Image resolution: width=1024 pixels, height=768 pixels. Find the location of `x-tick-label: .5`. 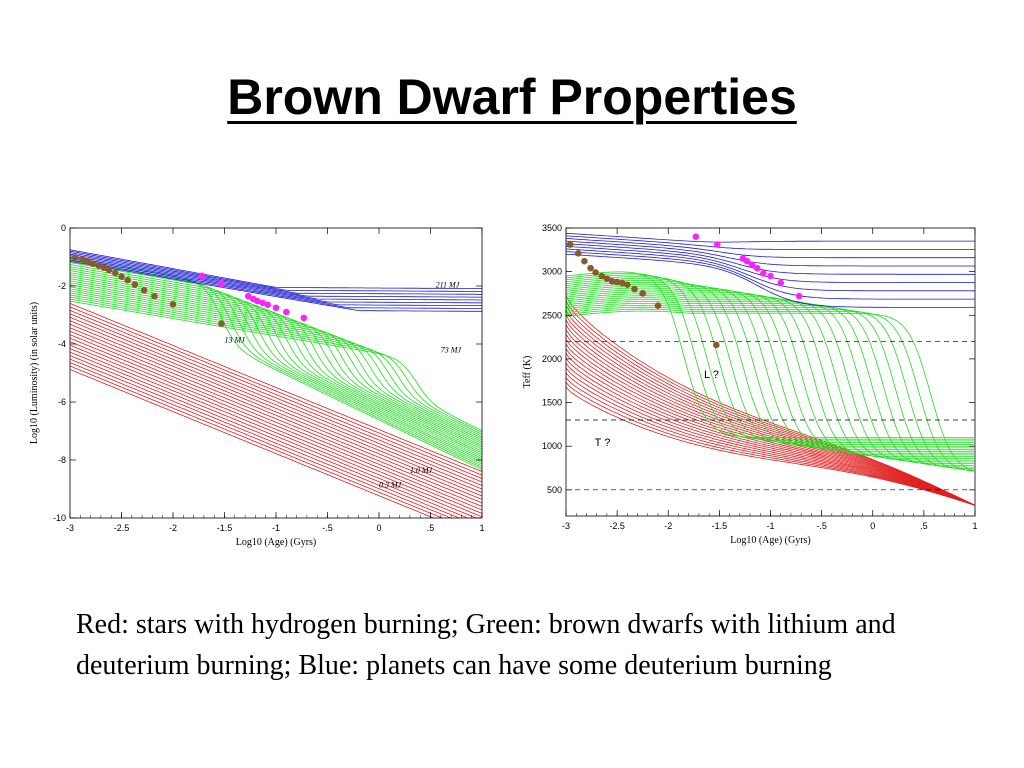

x-tick-label: .5 is located at coordinates (924, 526).